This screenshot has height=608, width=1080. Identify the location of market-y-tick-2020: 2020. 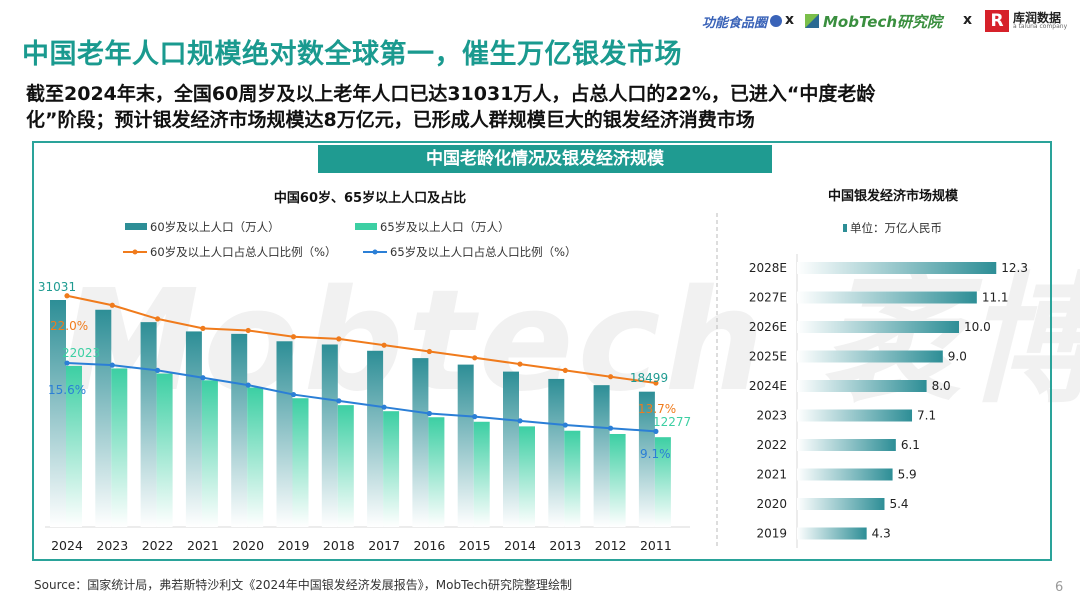
(771, 504).